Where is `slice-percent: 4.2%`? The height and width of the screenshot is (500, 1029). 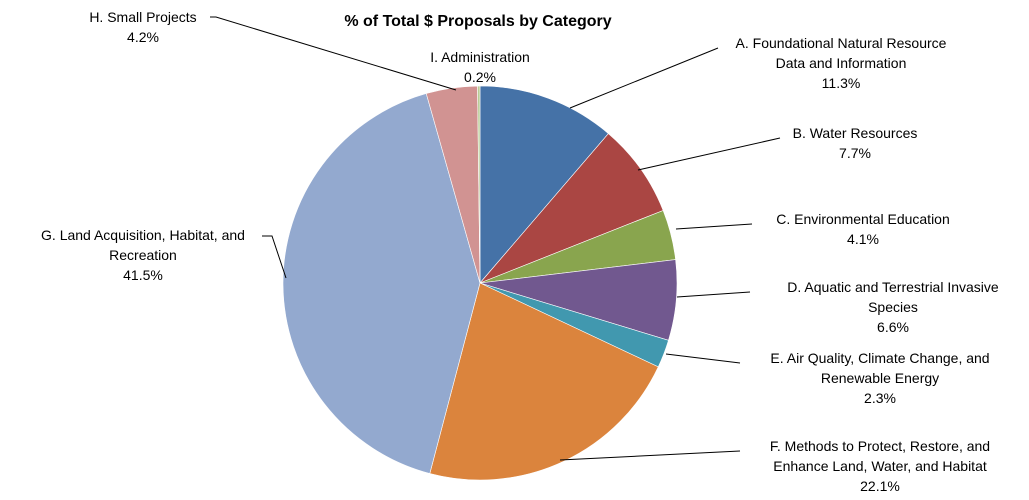 slice-percent: 4.2% is located at coordinates (143, 37).